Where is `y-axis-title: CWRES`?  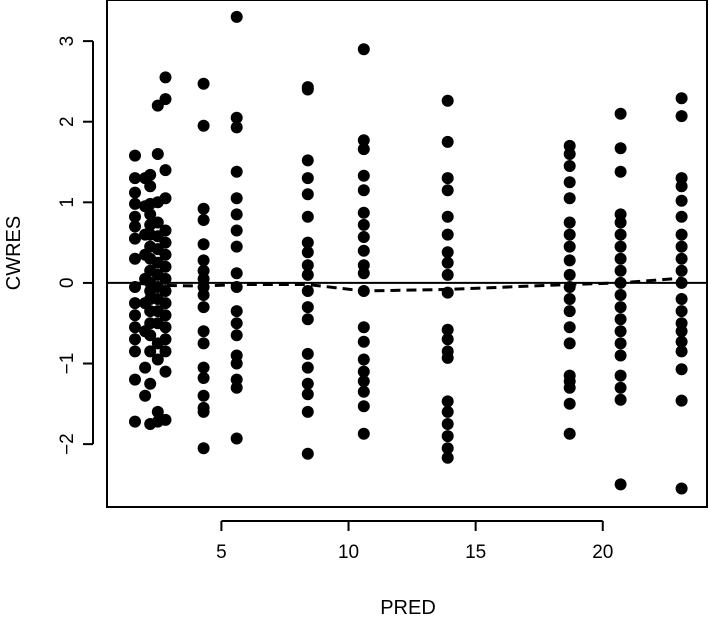
y-axis-title: CWRES is located at coordinates (14, 253).